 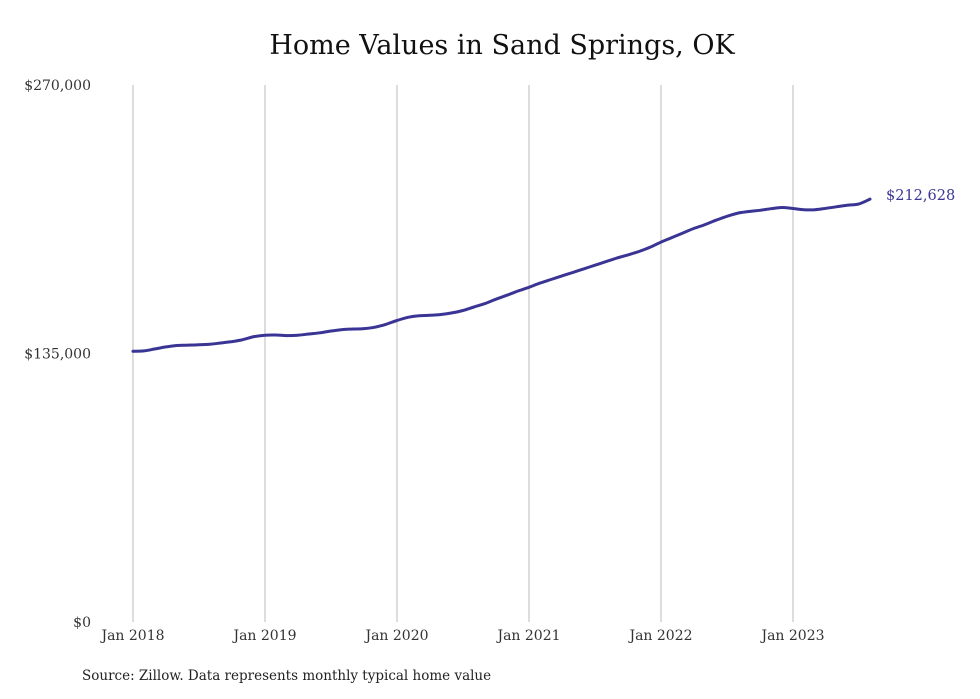 I want to click on x-tick-label: Jan 2021, so click(x=527, y=636).